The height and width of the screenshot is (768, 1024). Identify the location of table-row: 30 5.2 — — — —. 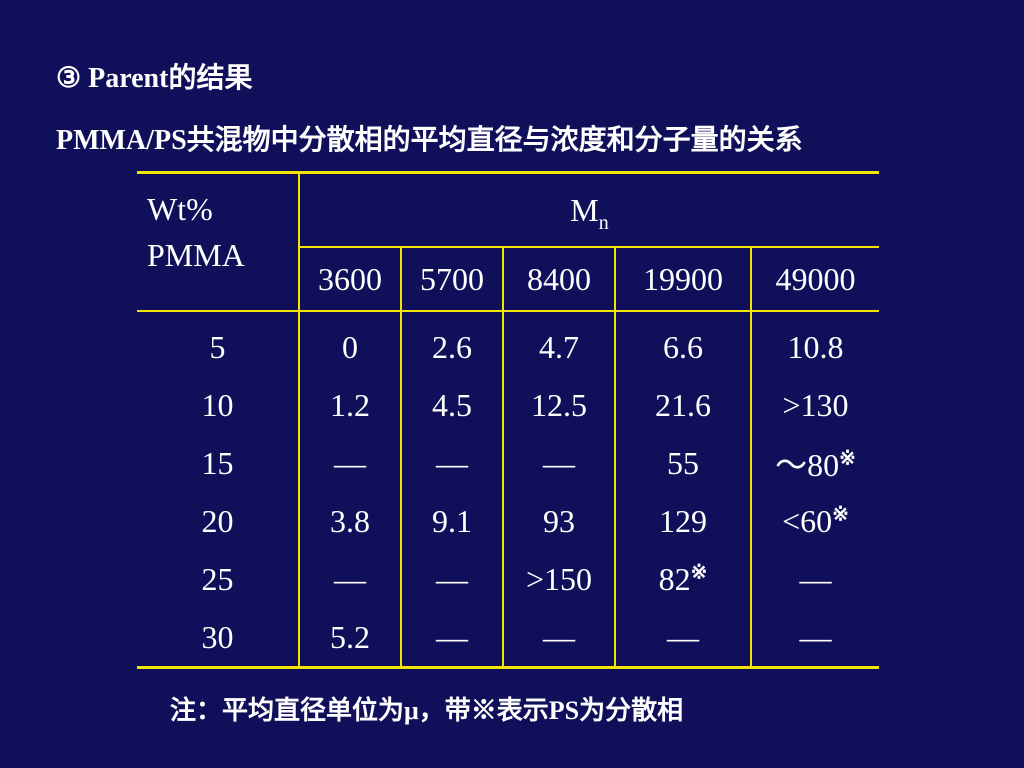
(508, 638).